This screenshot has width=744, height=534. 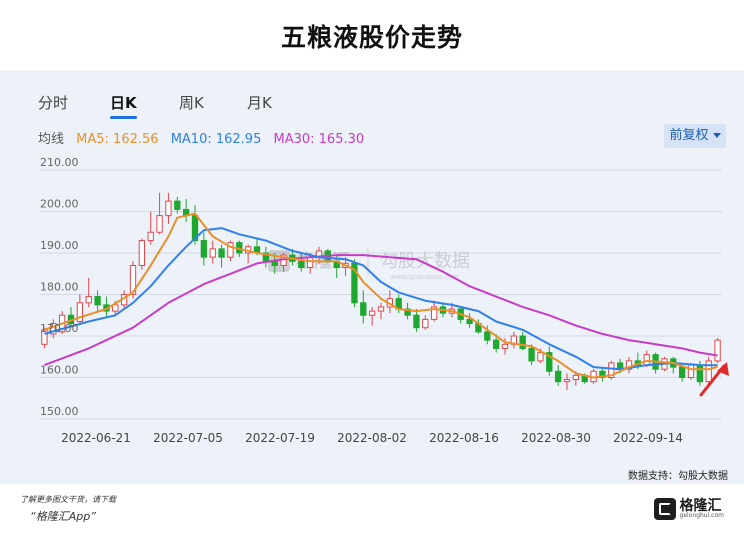 I want to click on y-tick-label: 200.00, so click(x=59, y=204).